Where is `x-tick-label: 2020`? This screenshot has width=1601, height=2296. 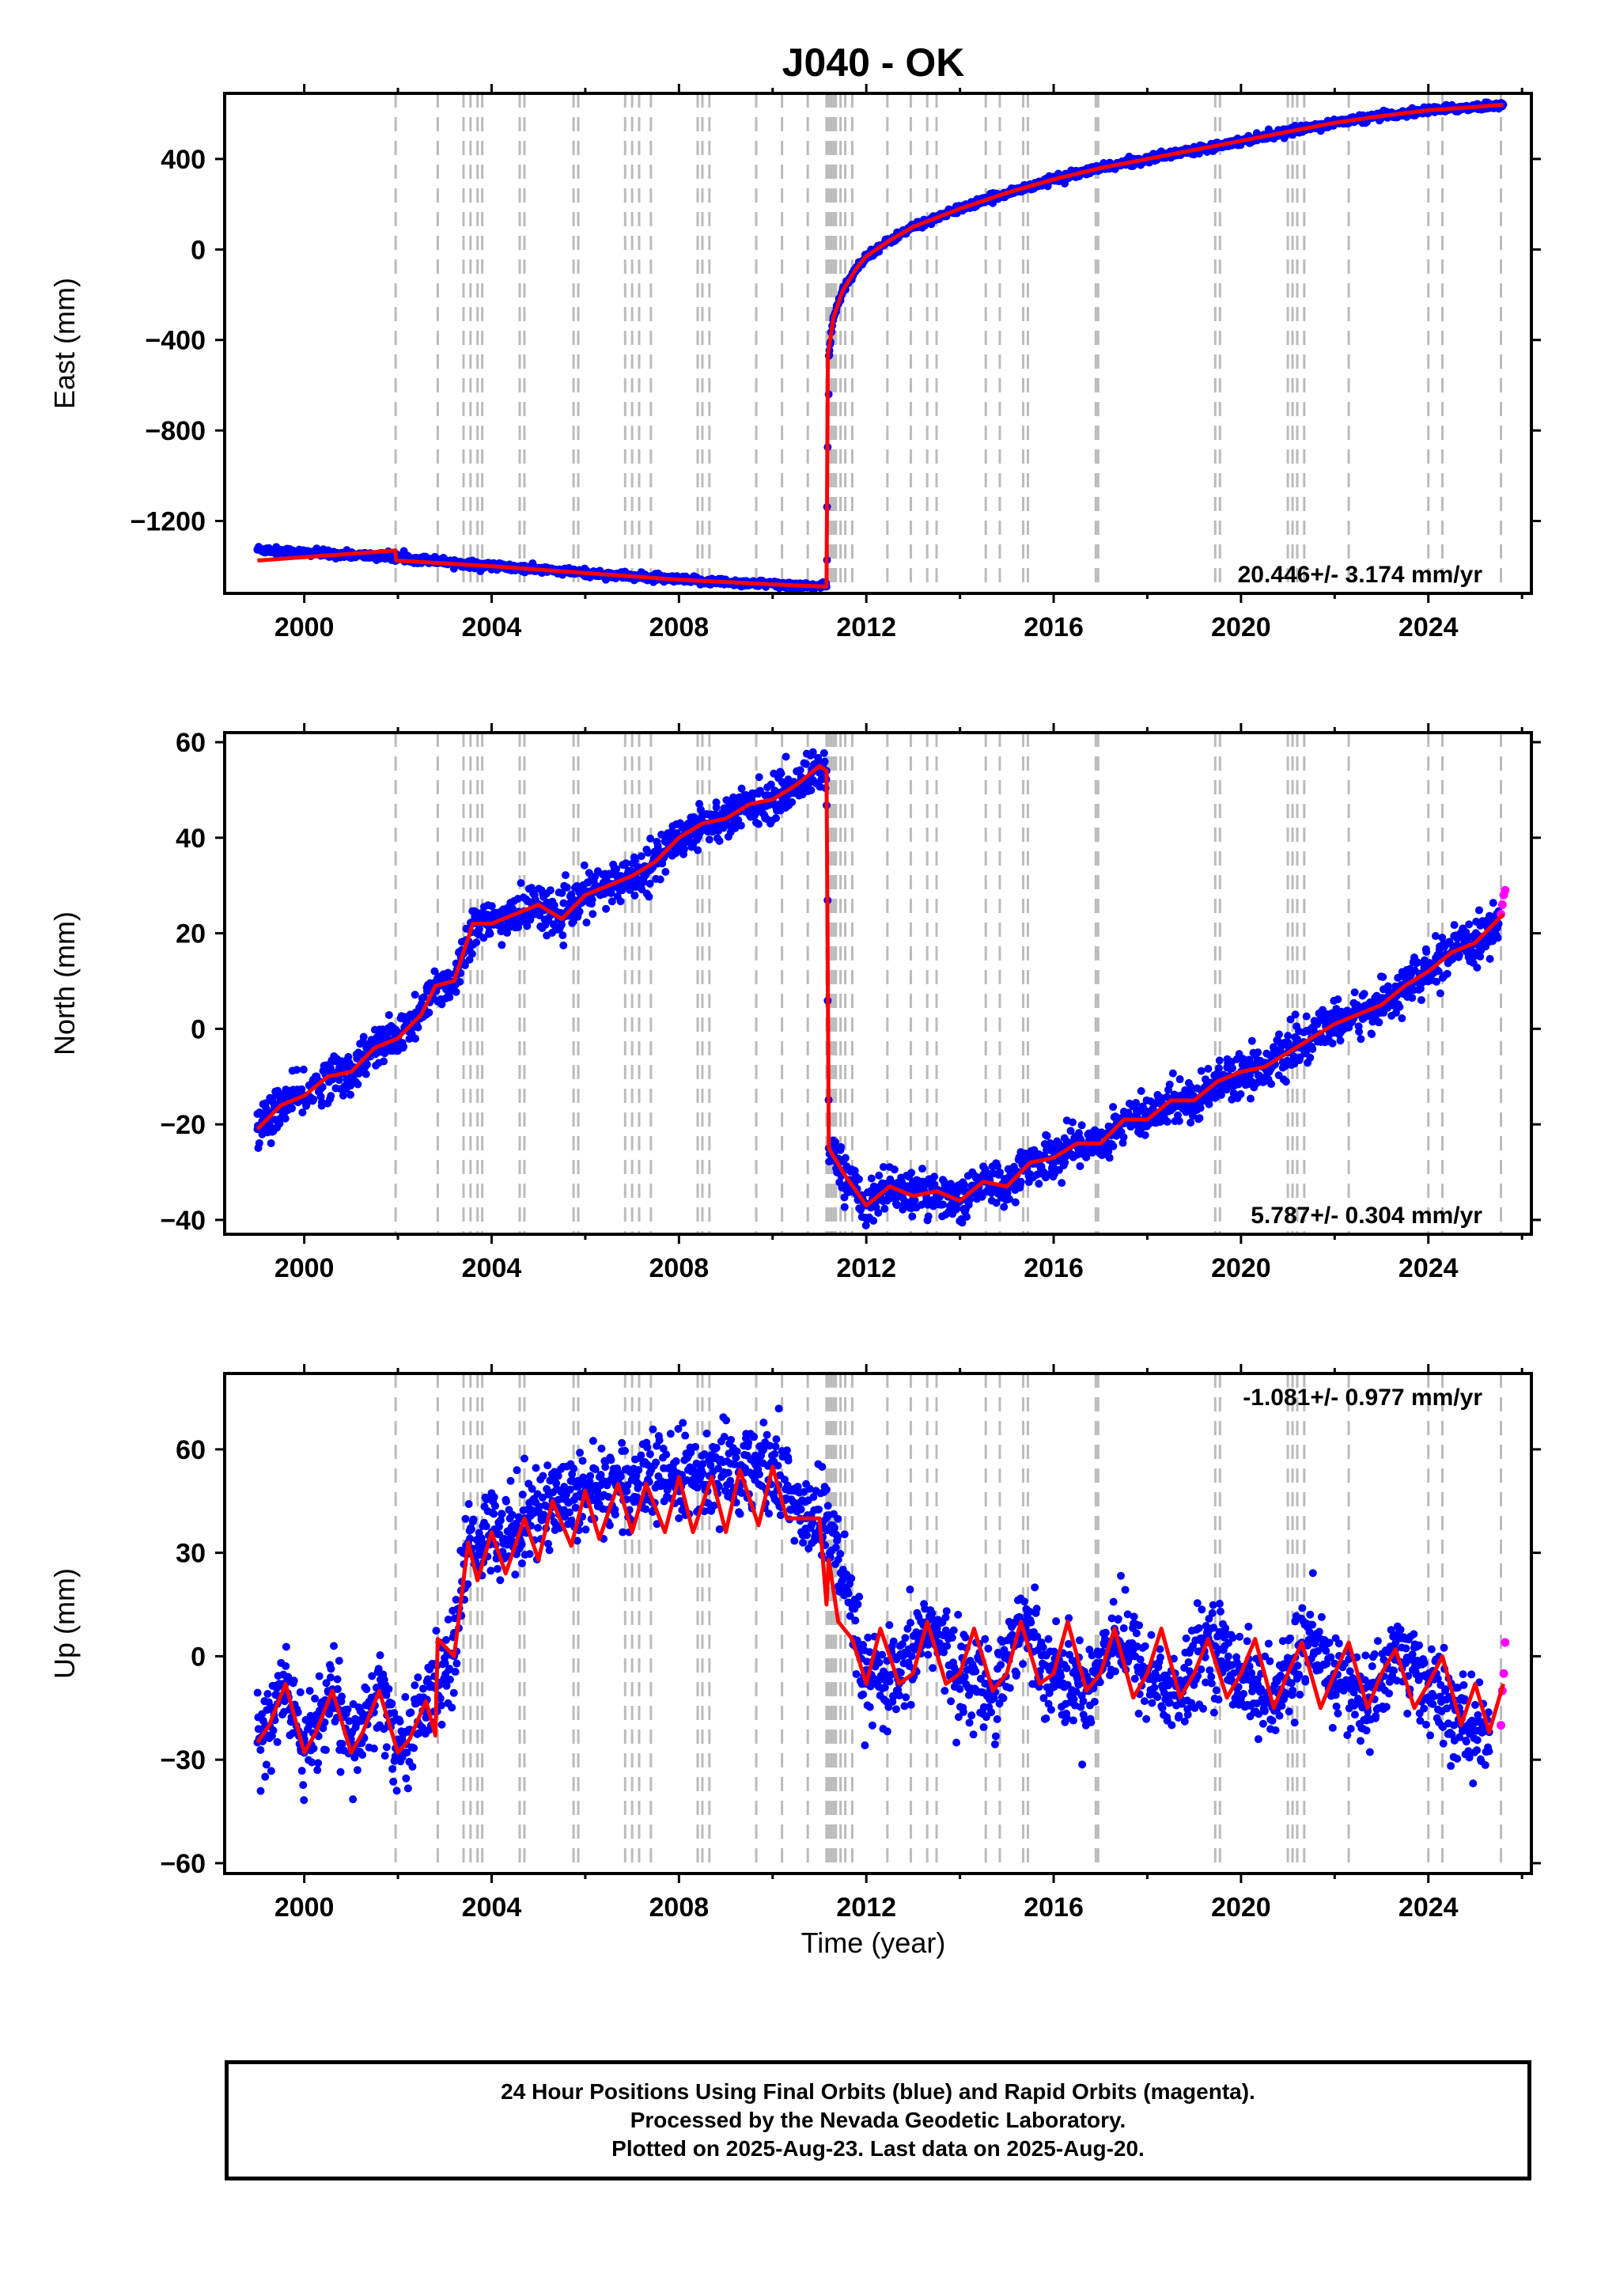
x-tick-label: 2020 is located at coordinates (1241, 627).